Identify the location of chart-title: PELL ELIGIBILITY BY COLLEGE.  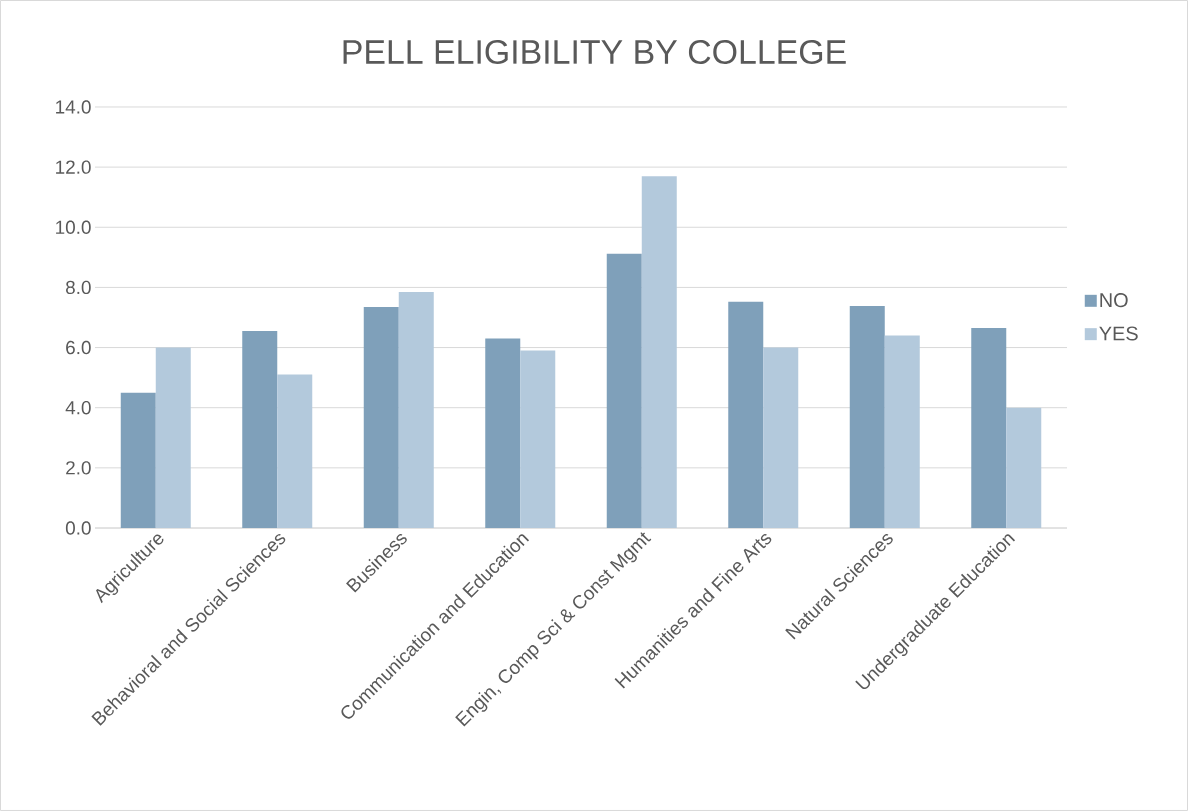
(594, 51).